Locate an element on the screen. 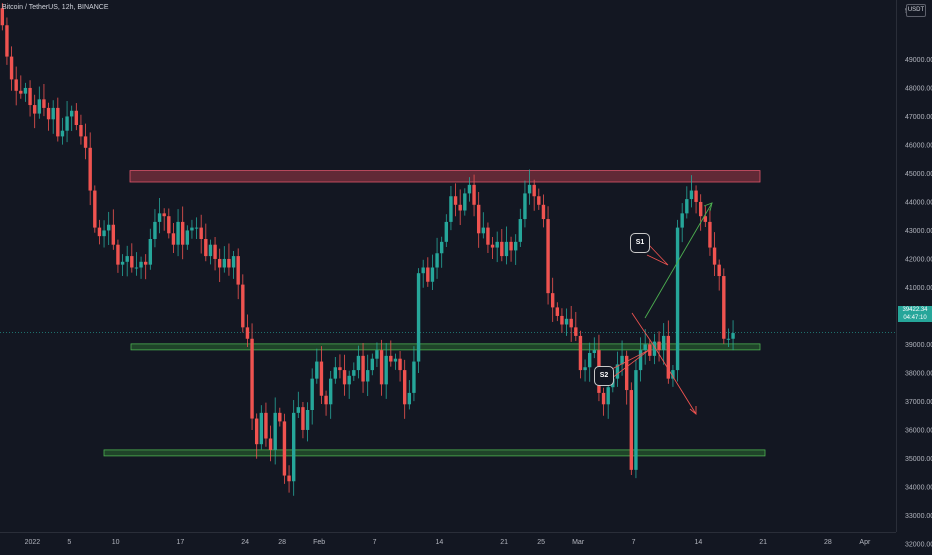 Image resolution: width=932 pixels, height=555 pixels. y-tick-label: 44000.00 is located at coordinates (918, 202).